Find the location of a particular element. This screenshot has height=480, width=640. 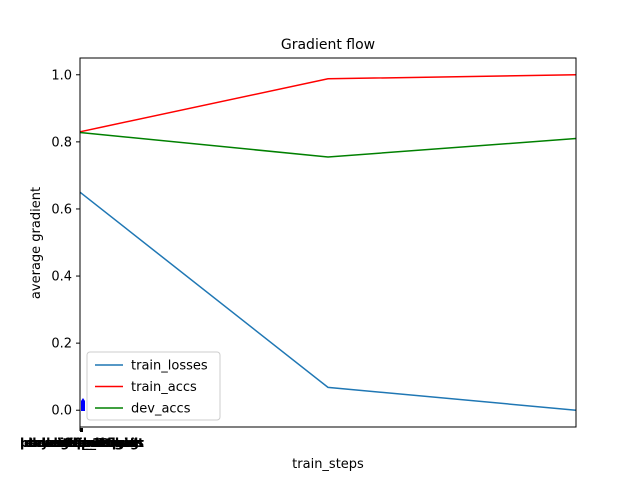

x-tick-label: pooler.dense.bias is located at coordinates (82, 442).